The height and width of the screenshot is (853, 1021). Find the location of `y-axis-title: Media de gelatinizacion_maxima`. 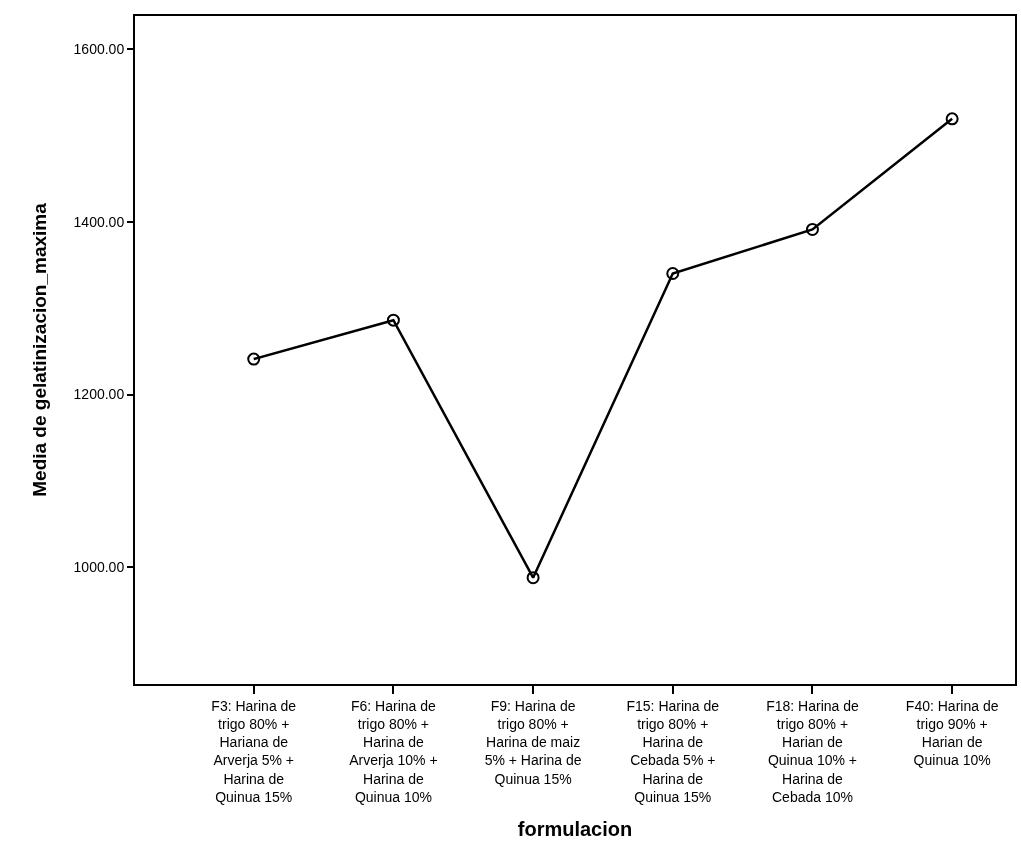

y-axis-title: Media de gelatinizacion_maxima is located at coordinates (39, 349).